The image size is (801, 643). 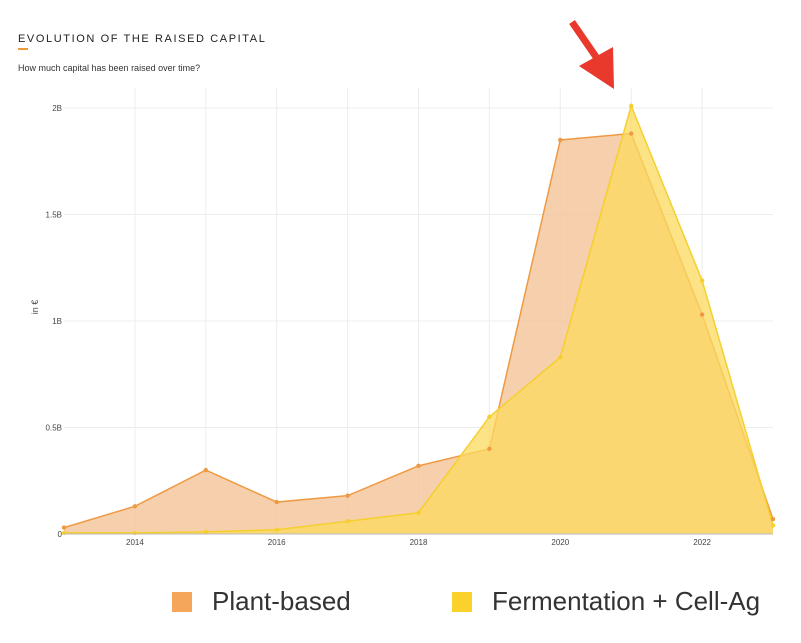 I want to click on x-tick-label: 2018, so click(x=419, y=542).